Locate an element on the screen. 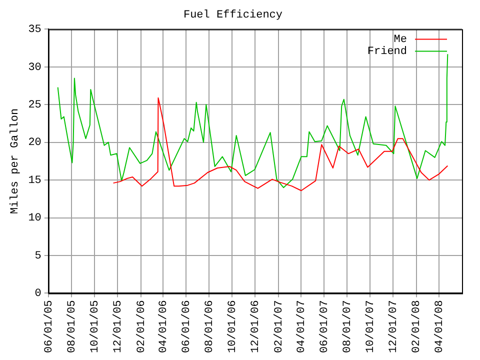 This screenshot has width=480, height=360. y-tick-label: 35 is located at coordinates (35, 30).